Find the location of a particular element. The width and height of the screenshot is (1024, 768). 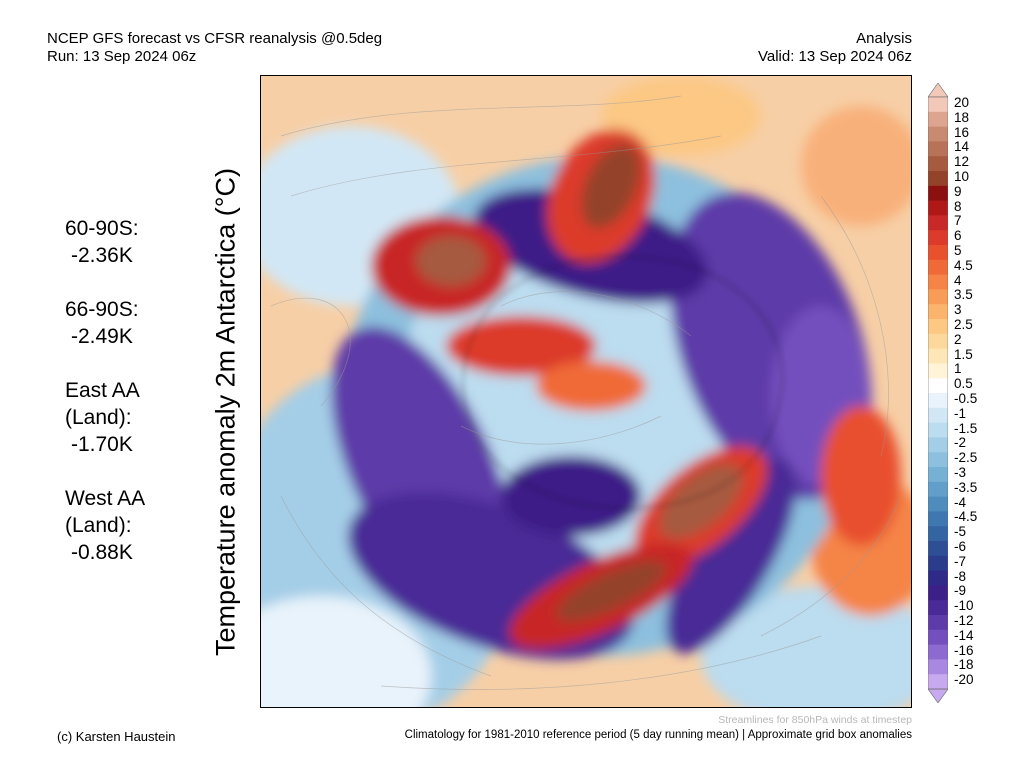

streamlines-note: Streamlines for 850hPa winds at timestep is located at coordinates (815, 720).